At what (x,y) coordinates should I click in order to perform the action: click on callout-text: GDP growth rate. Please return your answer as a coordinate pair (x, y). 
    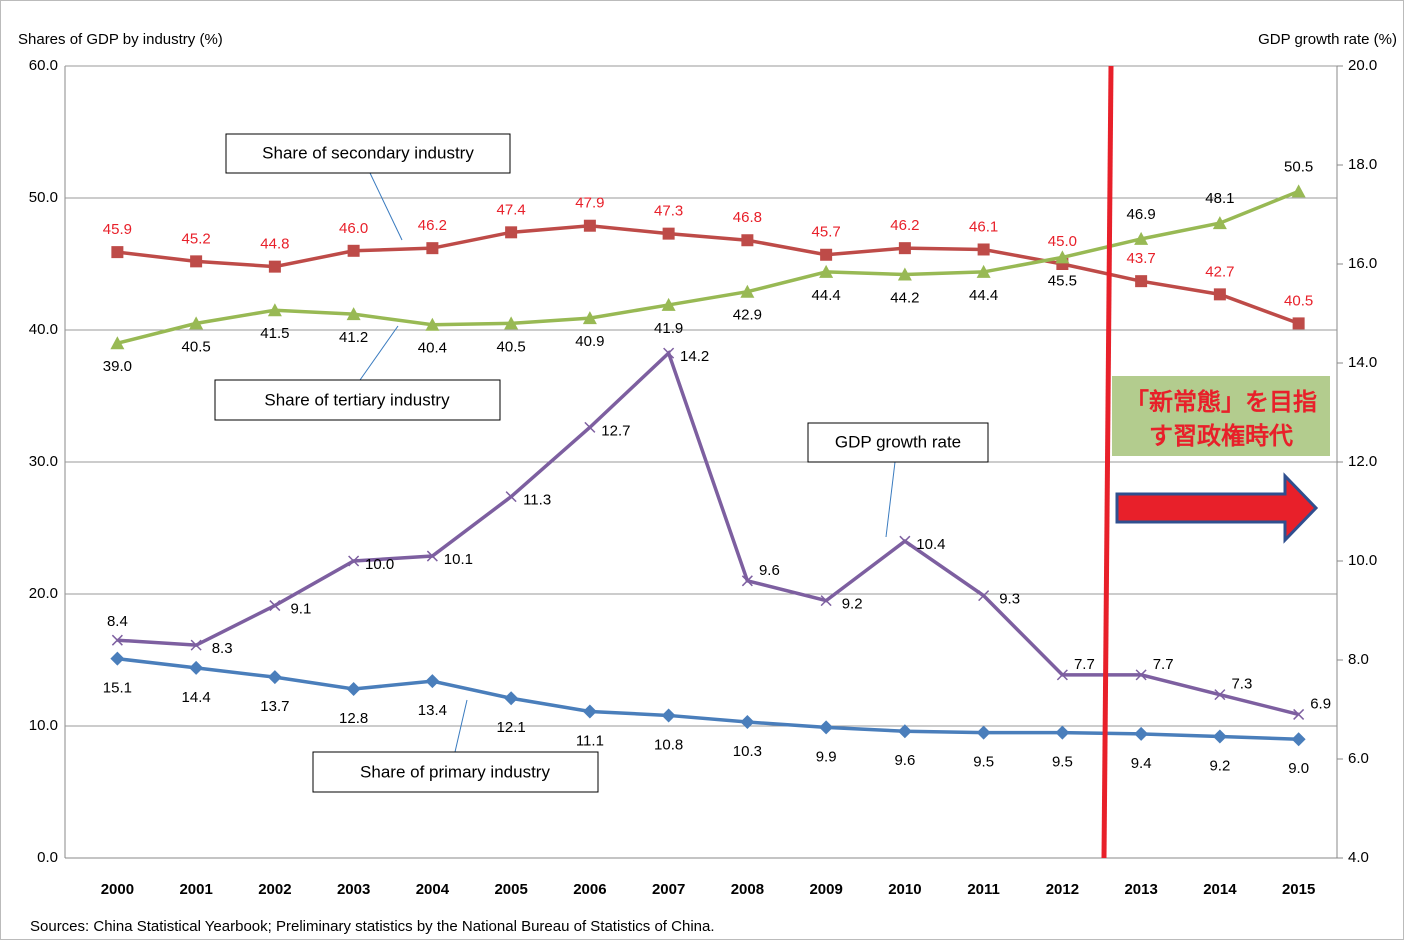
    Looking at the image, I should click on (898, 441).